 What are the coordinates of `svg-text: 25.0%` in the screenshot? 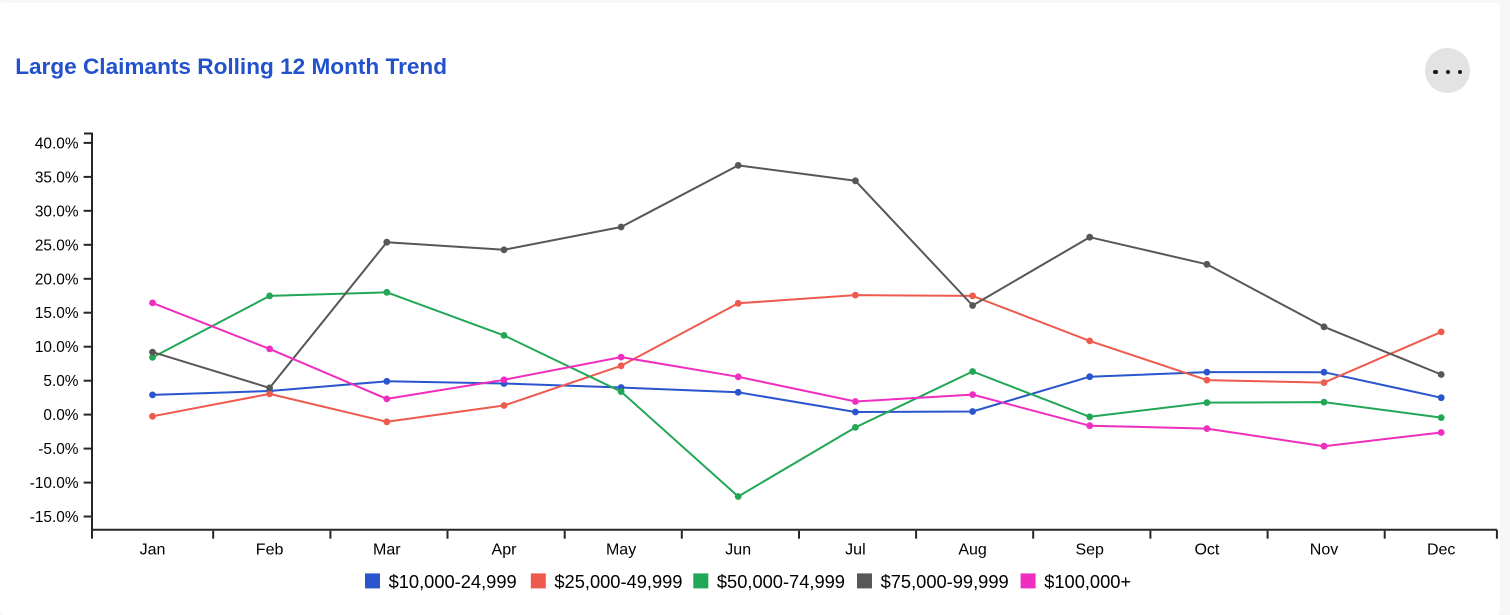 It's located at (57, 245).